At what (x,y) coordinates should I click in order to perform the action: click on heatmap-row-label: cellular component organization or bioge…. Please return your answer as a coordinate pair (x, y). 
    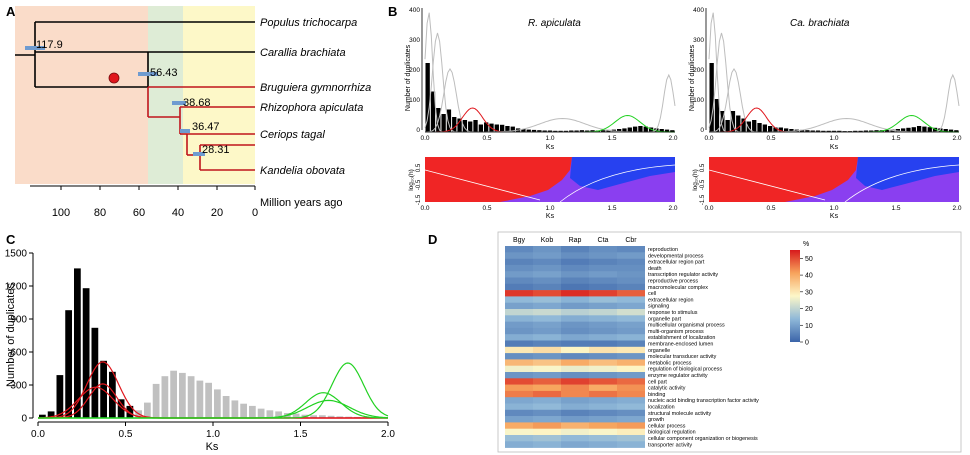
    Looking at the image, I should click on (703, 439).